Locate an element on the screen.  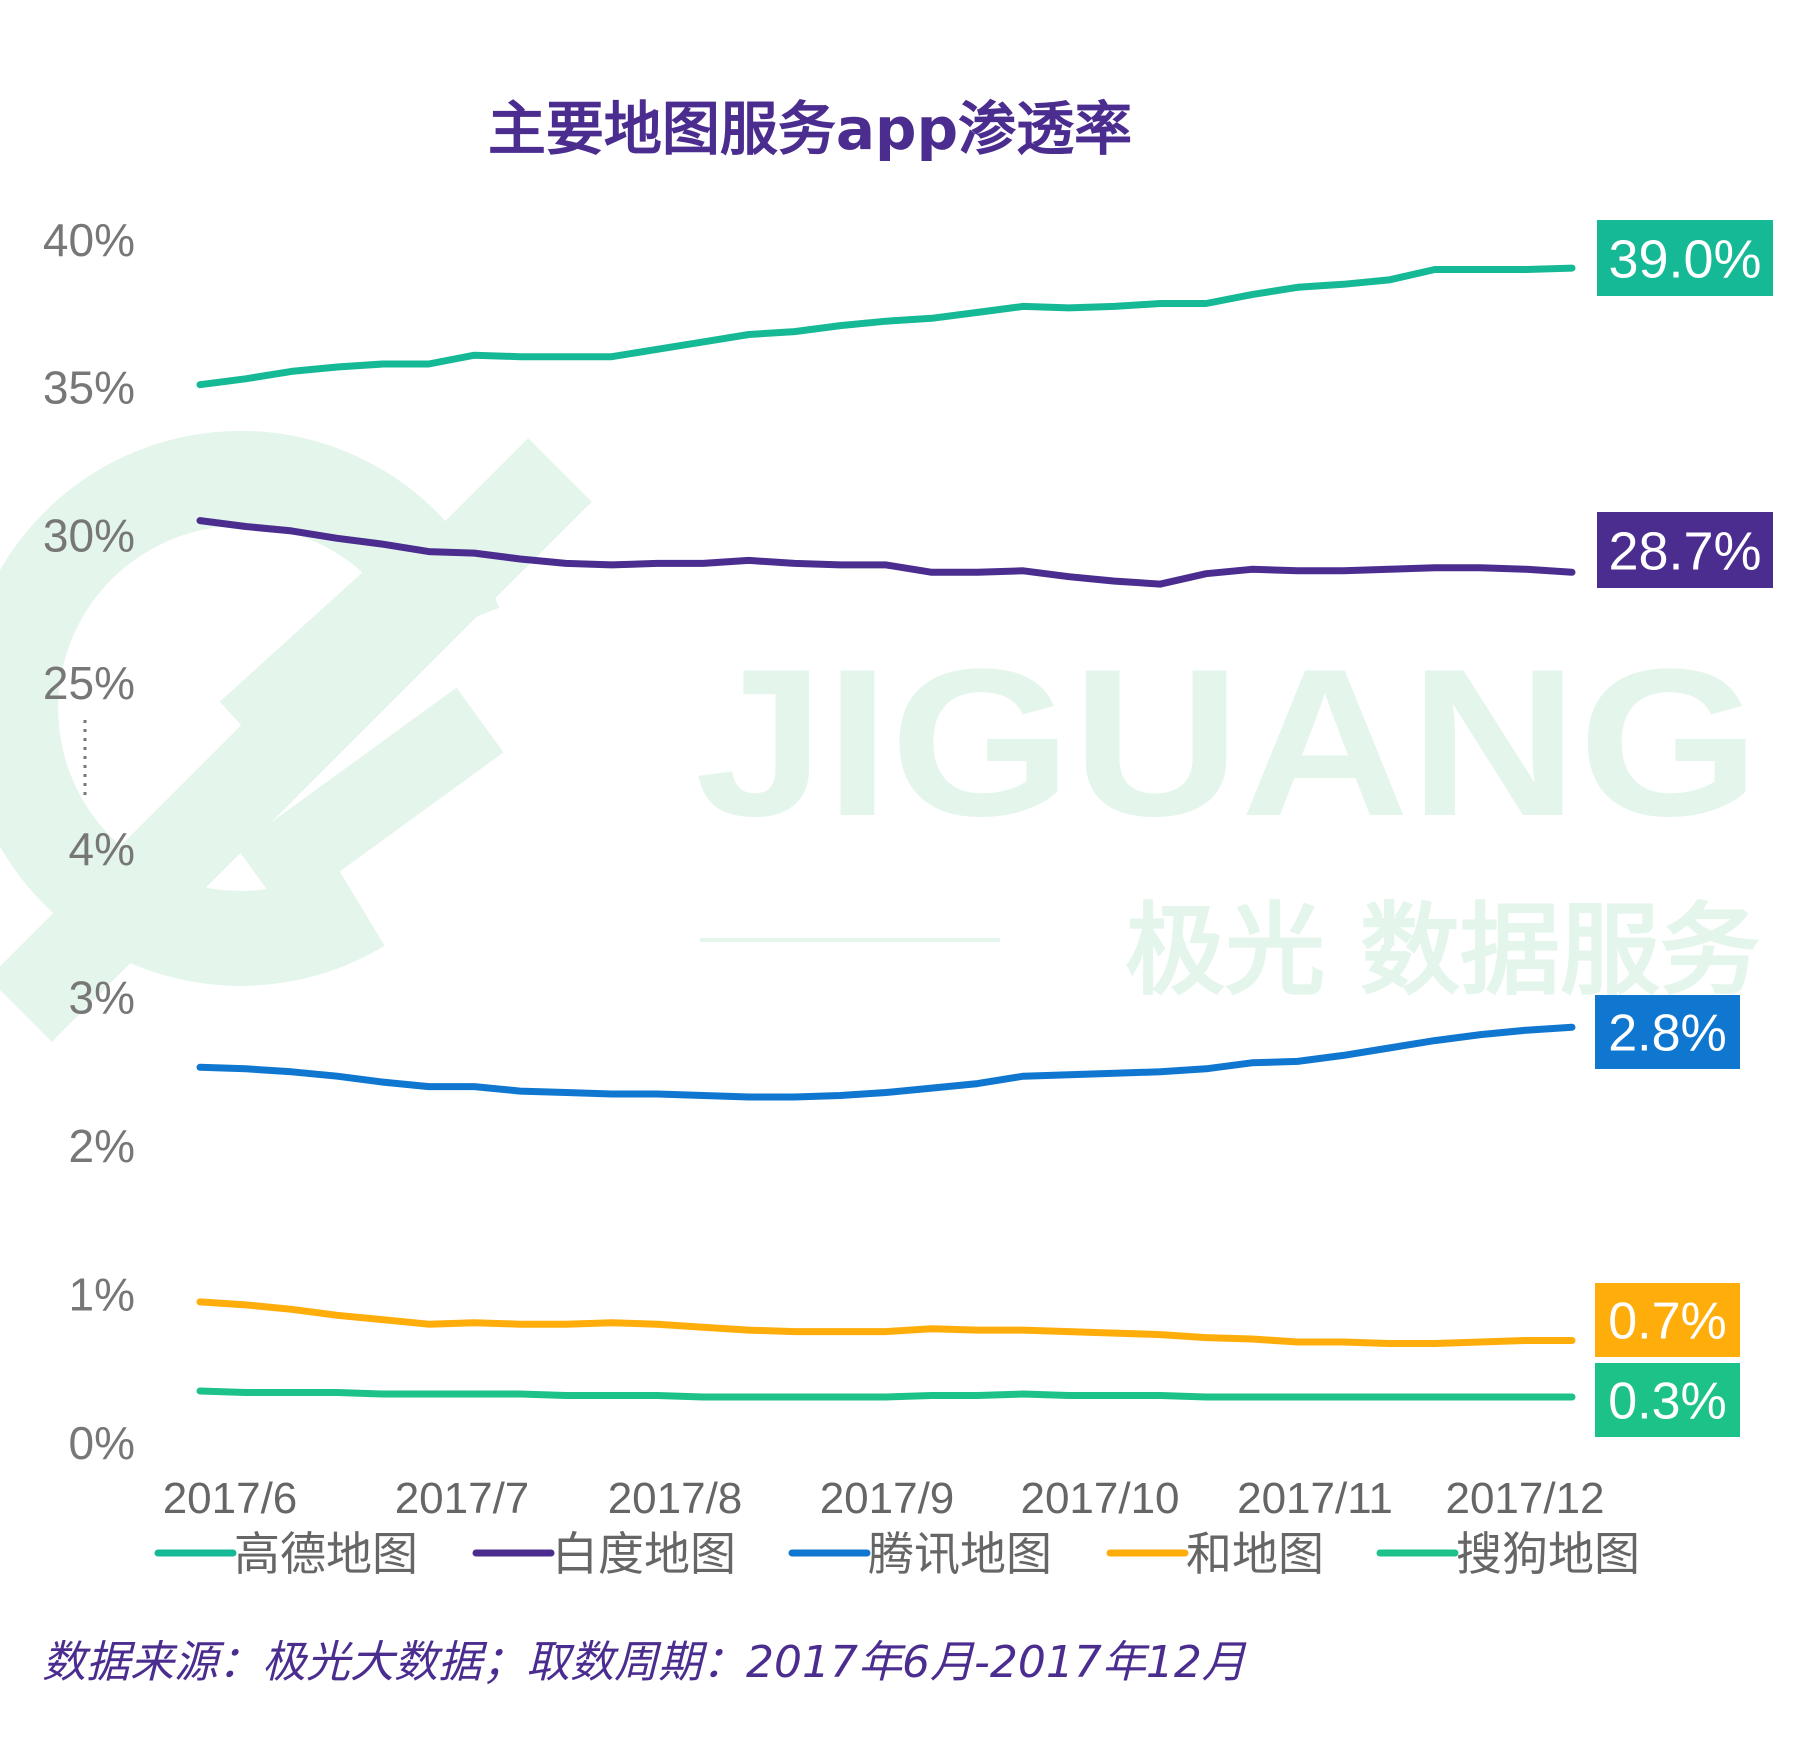
legend-label: 白度地图 is located at coordinates (644, 1554).